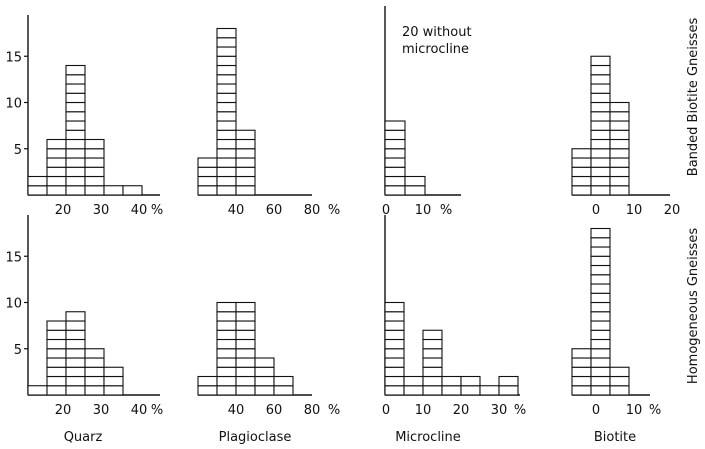  Describe the element at coordinates (454, 316) in the screenshot. I see `panel-homogeneous-microcline: 0 10 20 30%` at that location.